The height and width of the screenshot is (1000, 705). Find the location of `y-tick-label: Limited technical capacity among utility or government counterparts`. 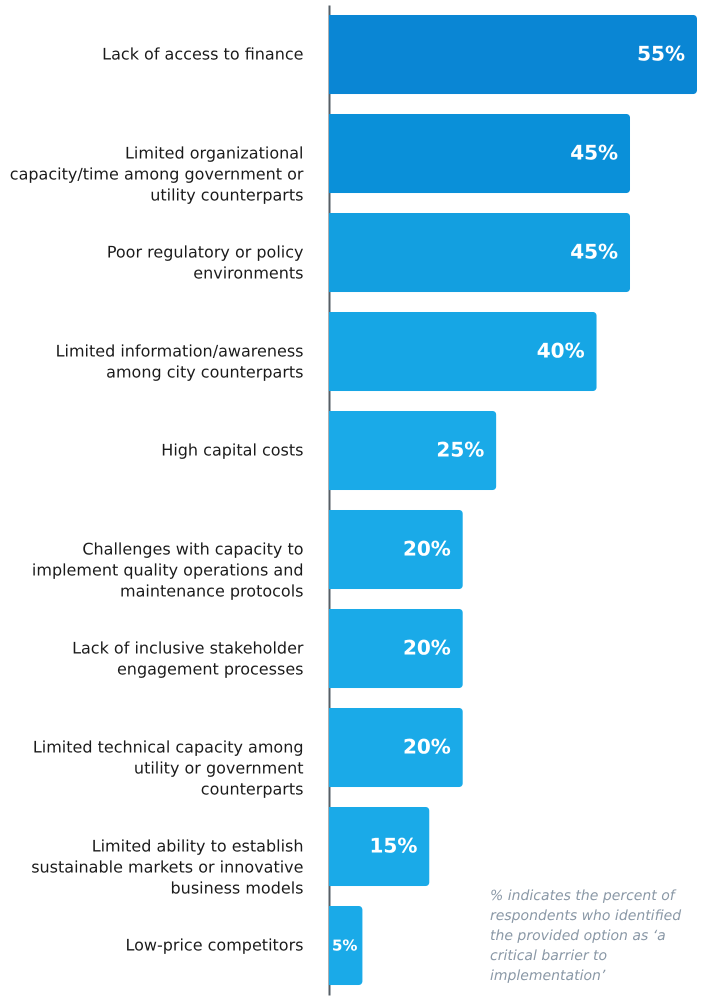

y-tick-label: Limited technical capacity among utility or government counterparts is located at coordinates (168, 768).